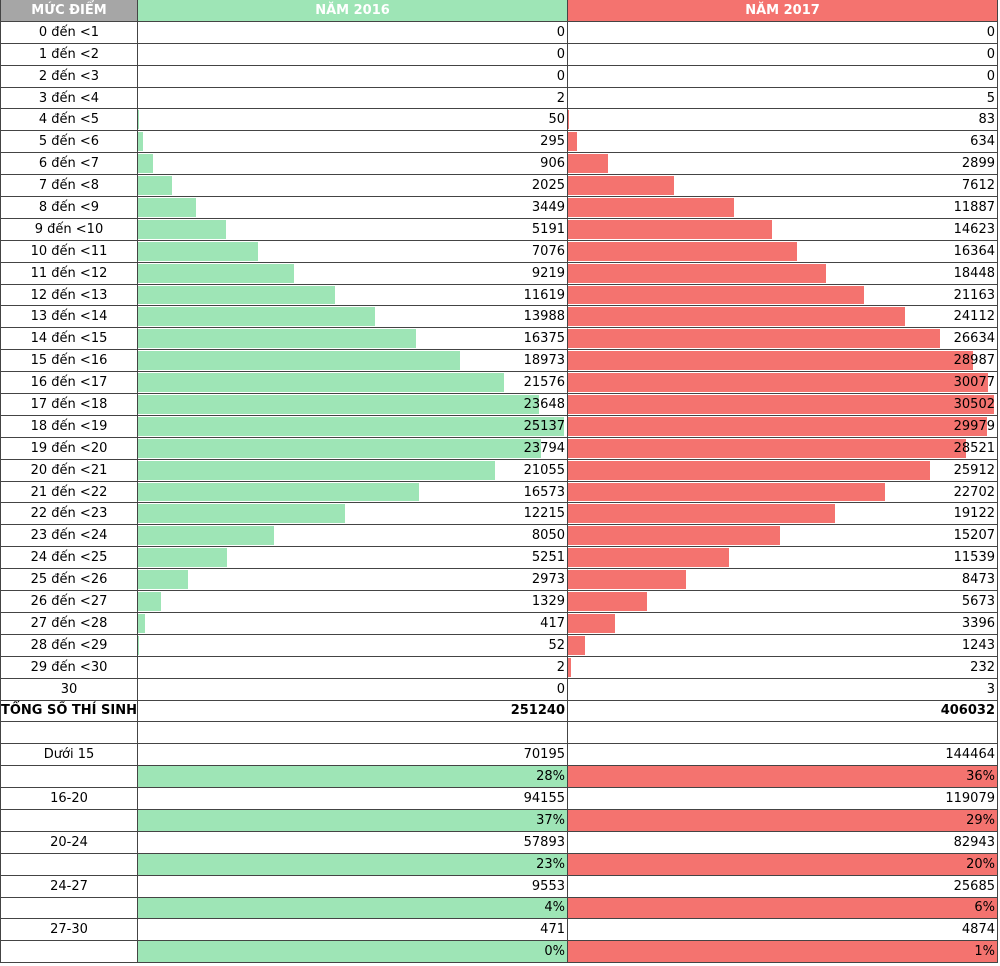 This screenshot has width=1000, height=966. What do you see at coordinates (783, 864) in the screenshot?
I see `summary-percent: 20%` at bounding box center [783, 864].